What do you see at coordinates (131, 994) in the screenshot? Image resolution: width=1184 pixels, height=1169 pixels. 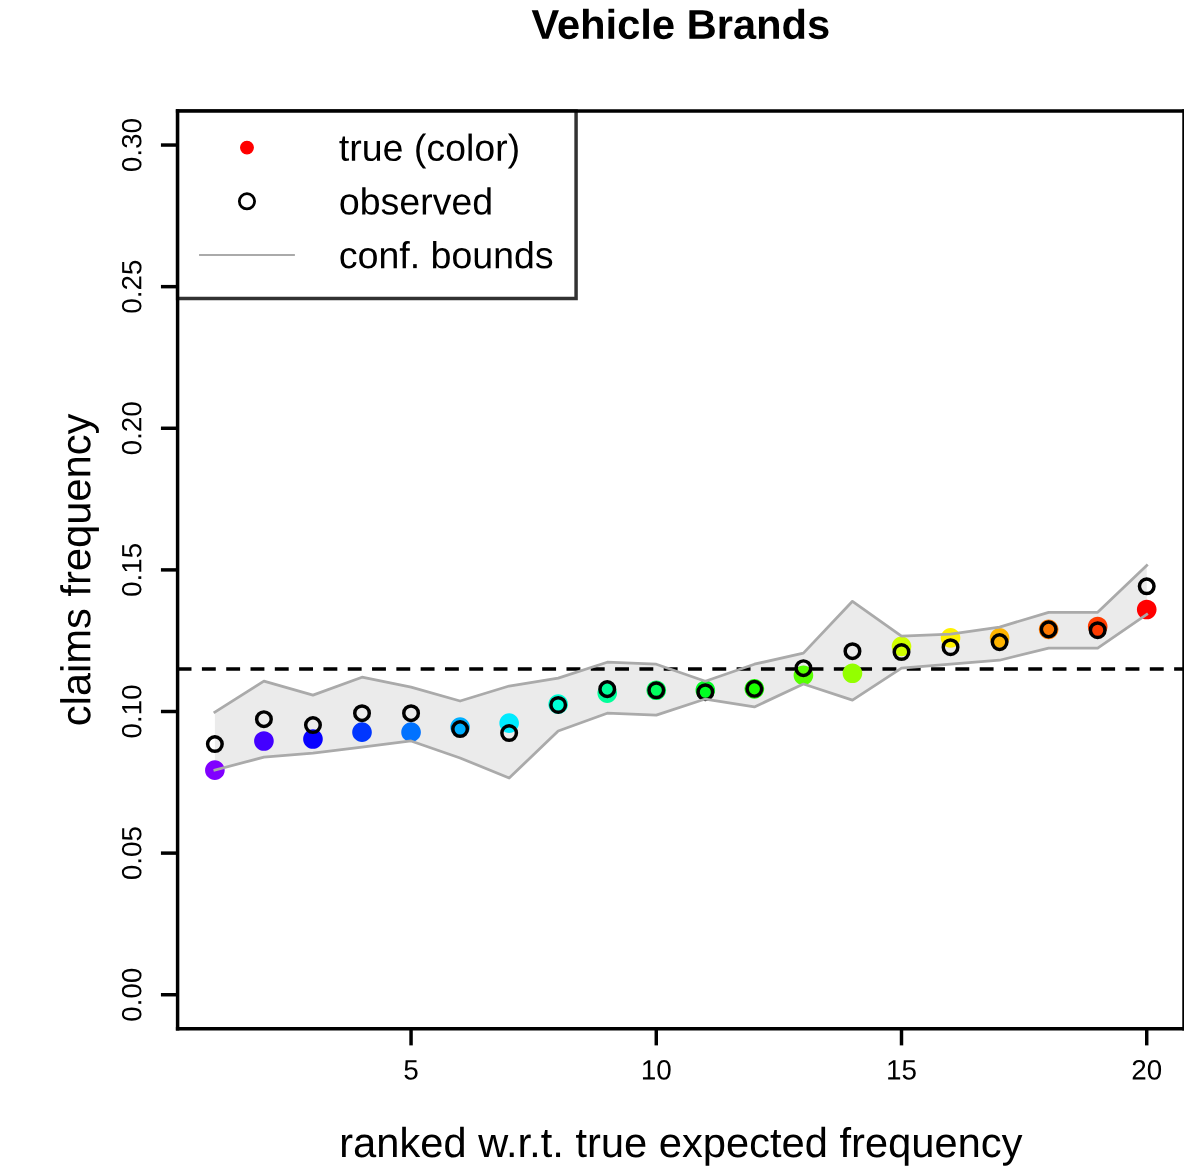 I see `y-tick-label: 0.00` at bounding box center [131, 994].